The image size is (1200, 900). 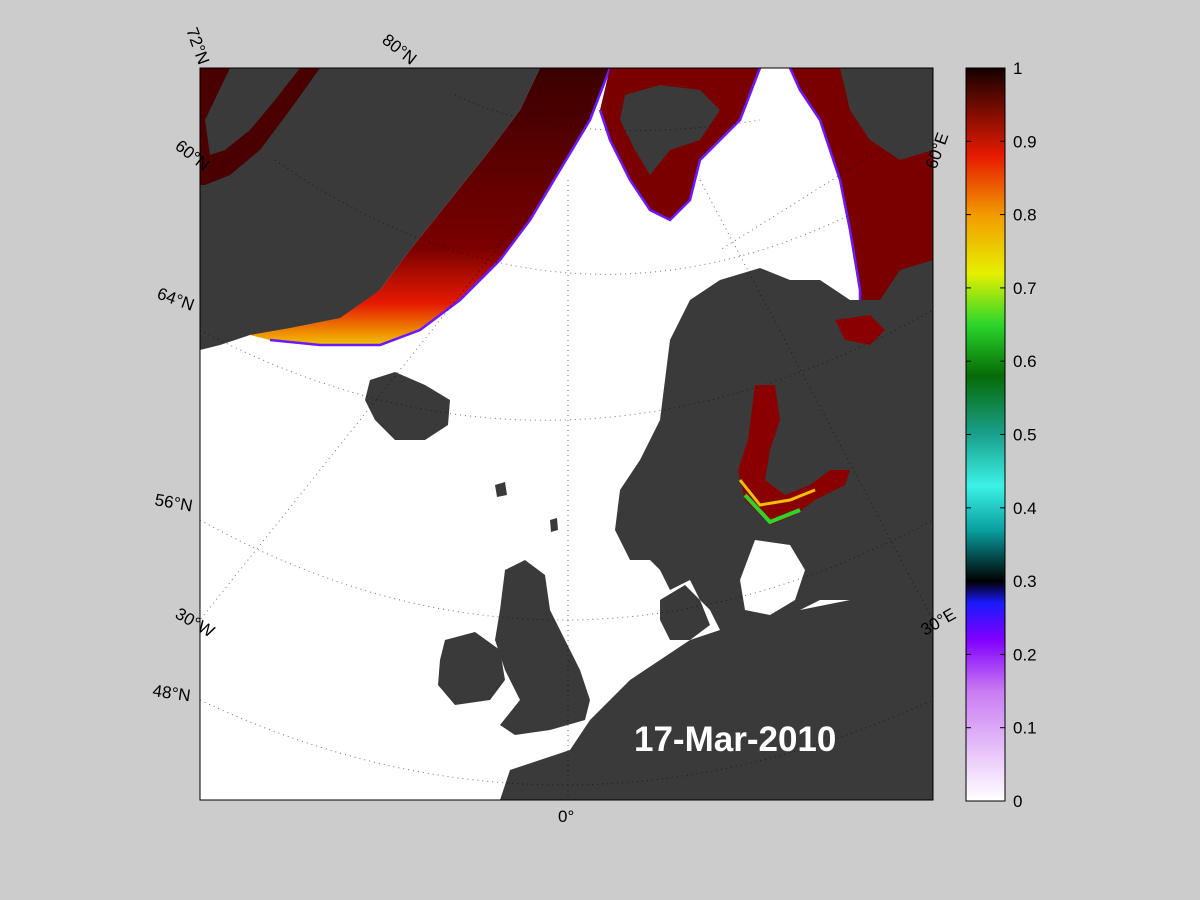 What do you see at coordinates (735, 739) in the screenshot?
I see `date-label: 17-Mar-2010` at bounding box center [735, 739].